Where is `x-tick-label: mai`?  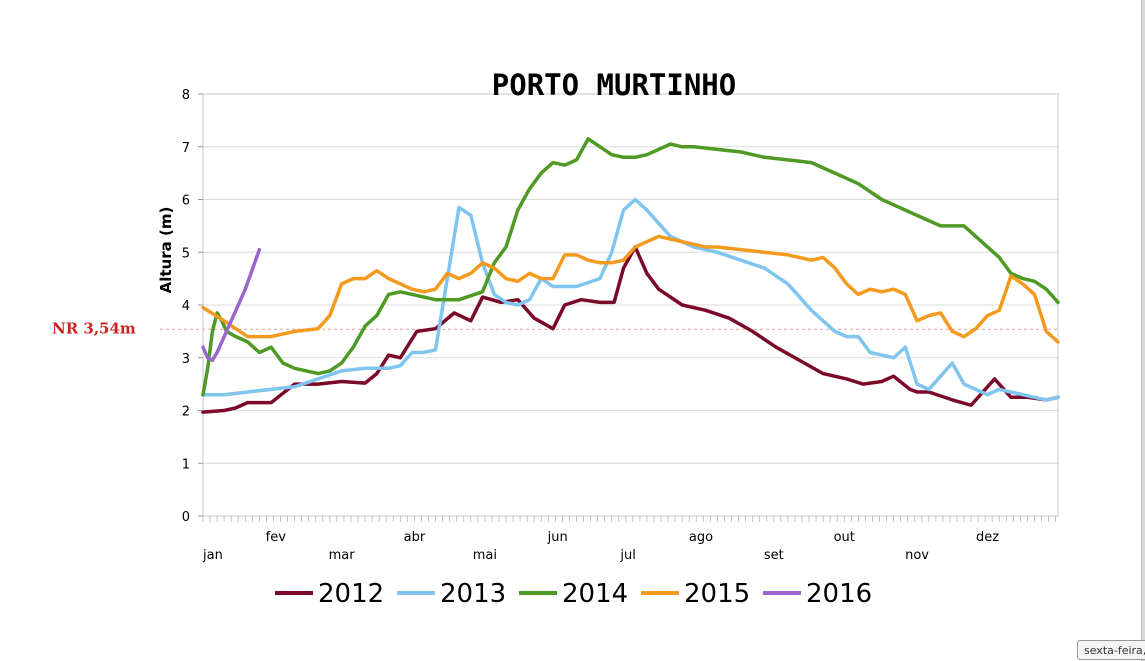
x-tick-label: mai is located at coordinates (485, 555).